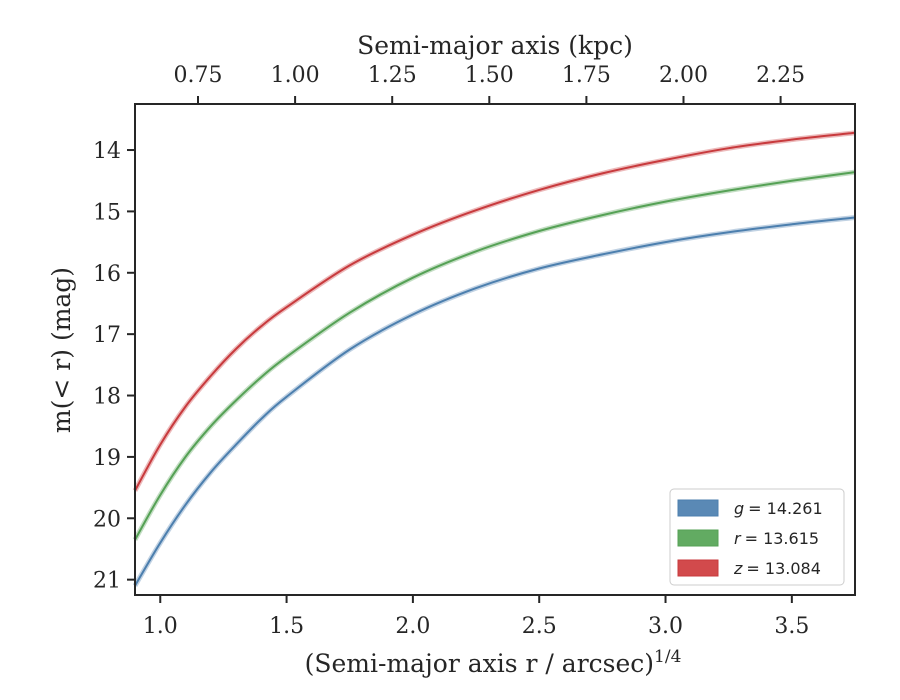 The width and height of the screenshot is (900, 700). I want to click on y-tick-label: 16, so click(107, 274).